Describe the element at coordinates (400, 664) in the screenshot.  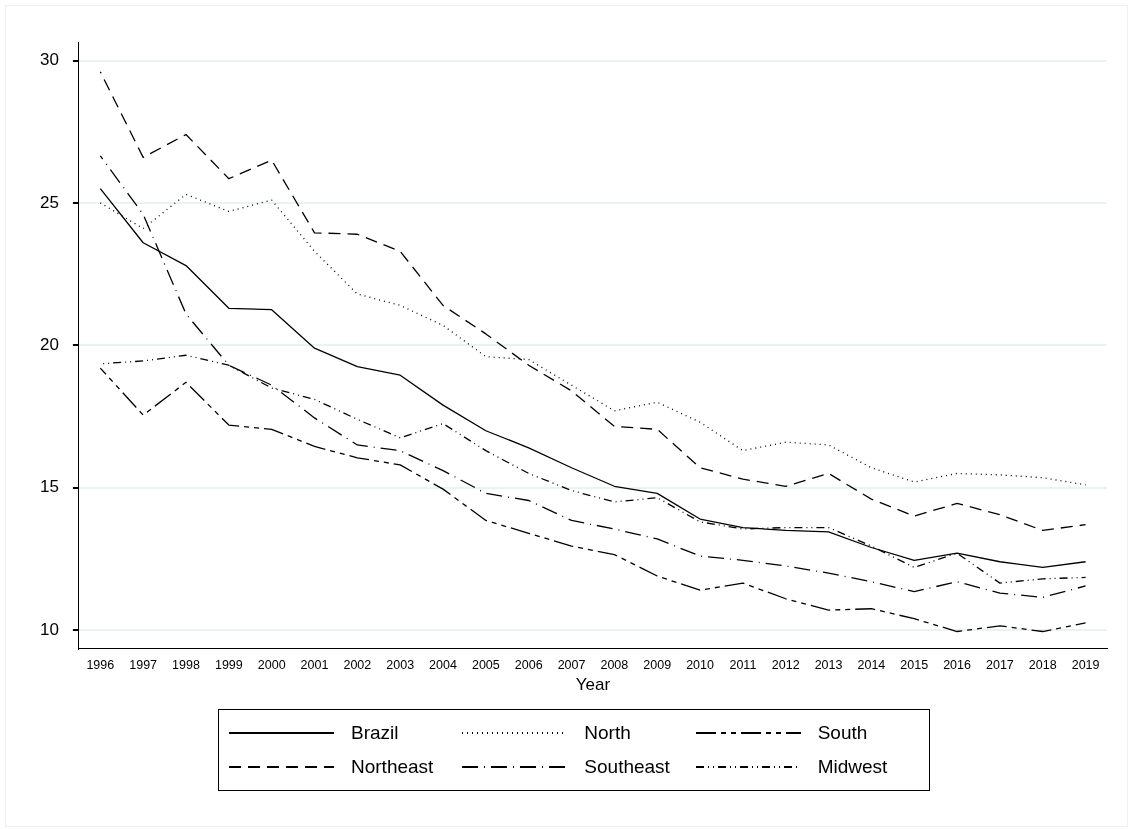
I see `x-tick-label: 2003` at that location.